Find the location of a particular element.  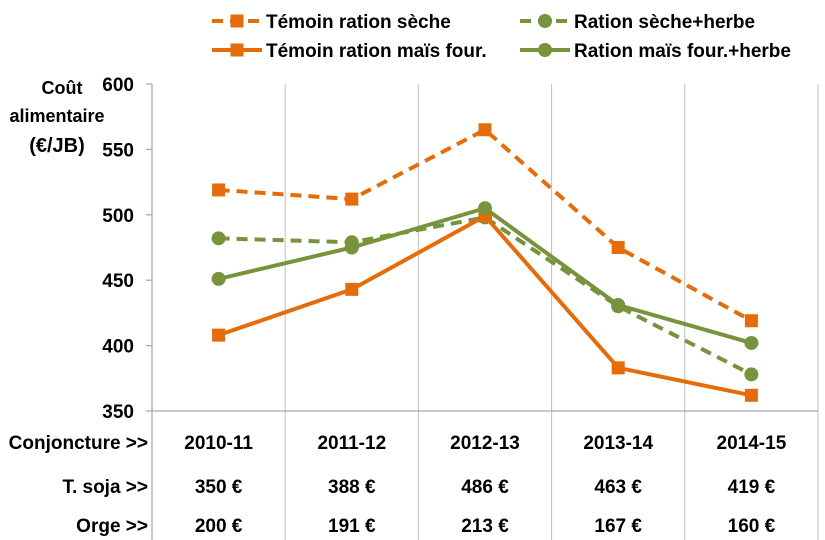

y-tick-label: 400 is located at coordinates (118, 347).